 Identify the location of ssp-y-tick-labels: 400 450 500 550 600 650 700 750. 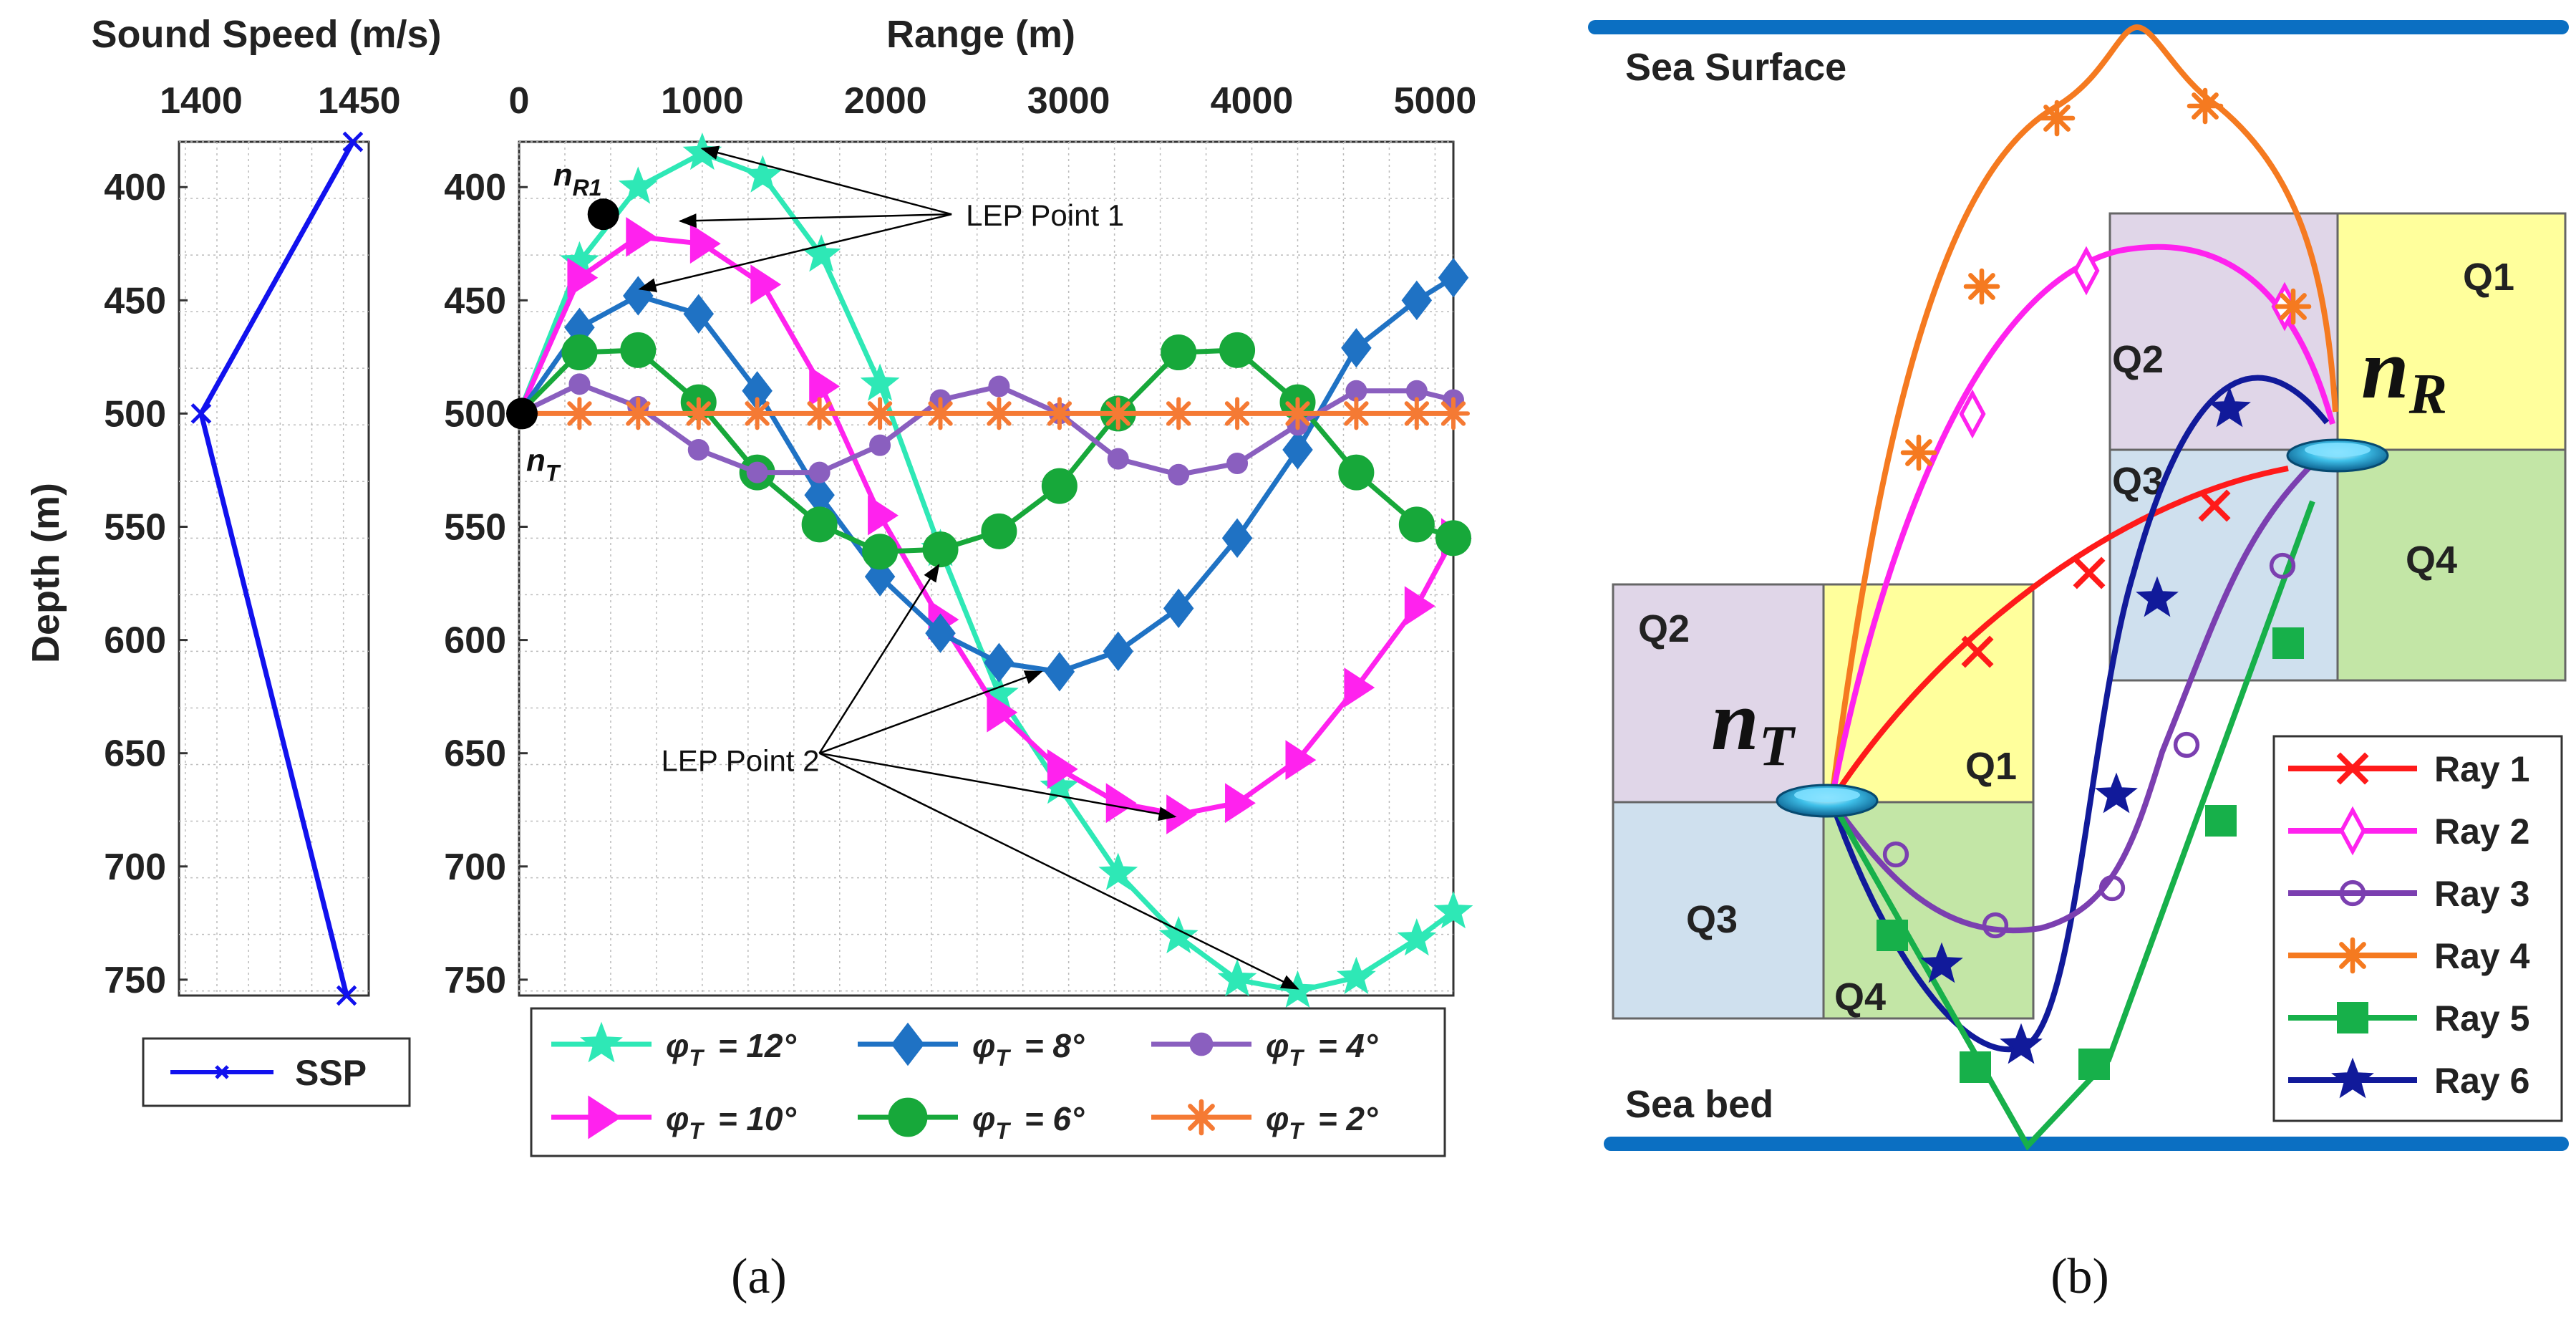
(146, 584).